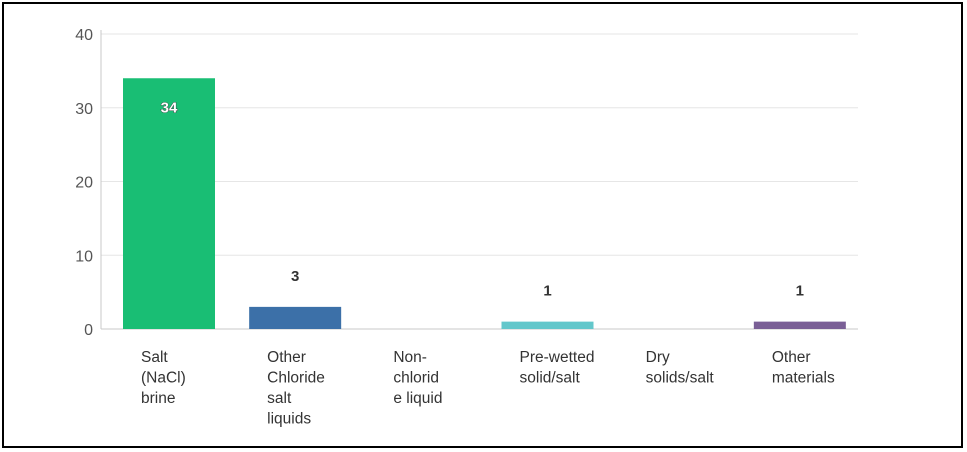 This screenshot has height=452, width=967. I want to click on x-category-label: materials, so click(803, 378).